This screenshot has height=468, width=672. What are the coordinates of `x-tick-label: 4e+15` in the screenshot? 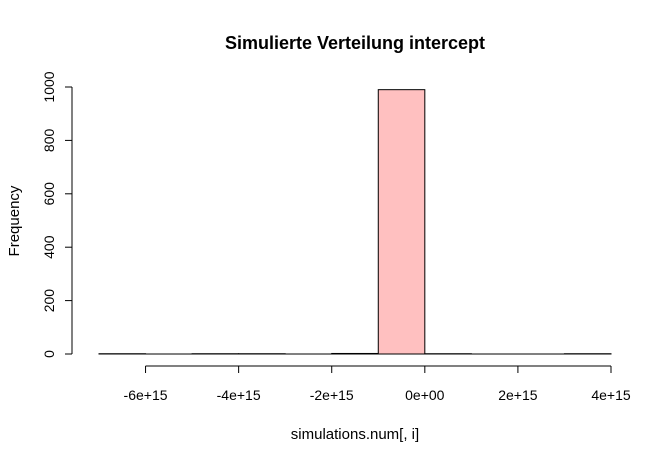 It's located at (611, 395).